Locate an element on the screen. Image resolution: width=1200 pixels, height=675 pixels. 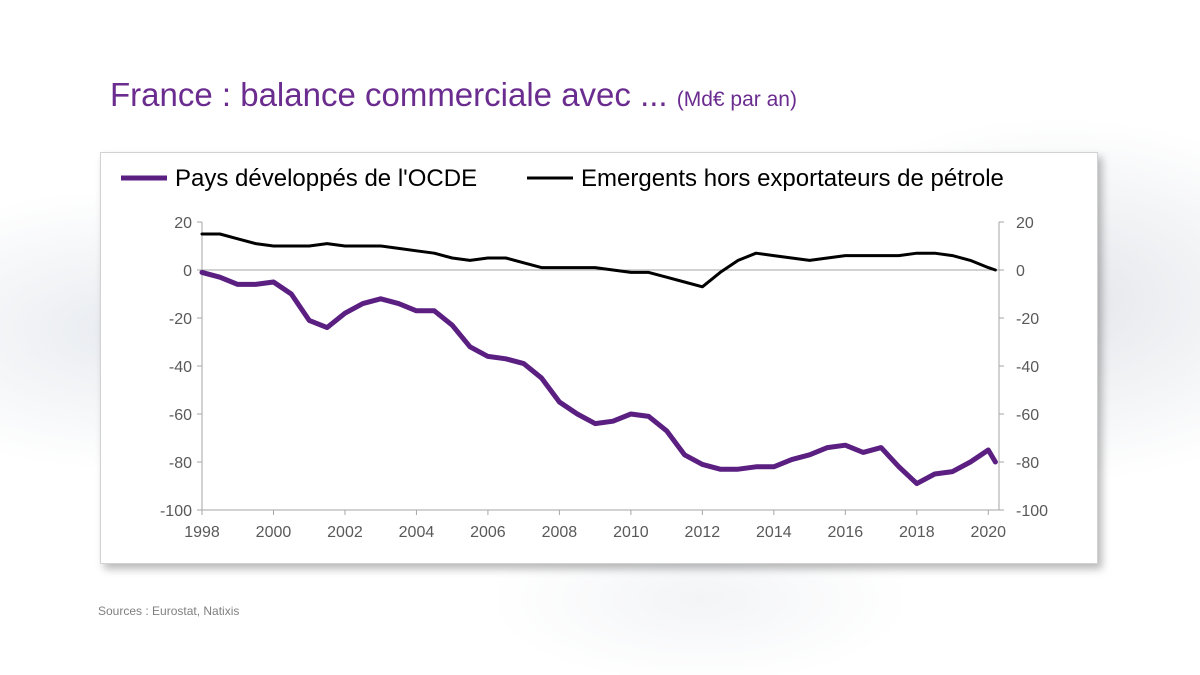
y-tick-label-right: -40 is located at coordinates (1027, 367).